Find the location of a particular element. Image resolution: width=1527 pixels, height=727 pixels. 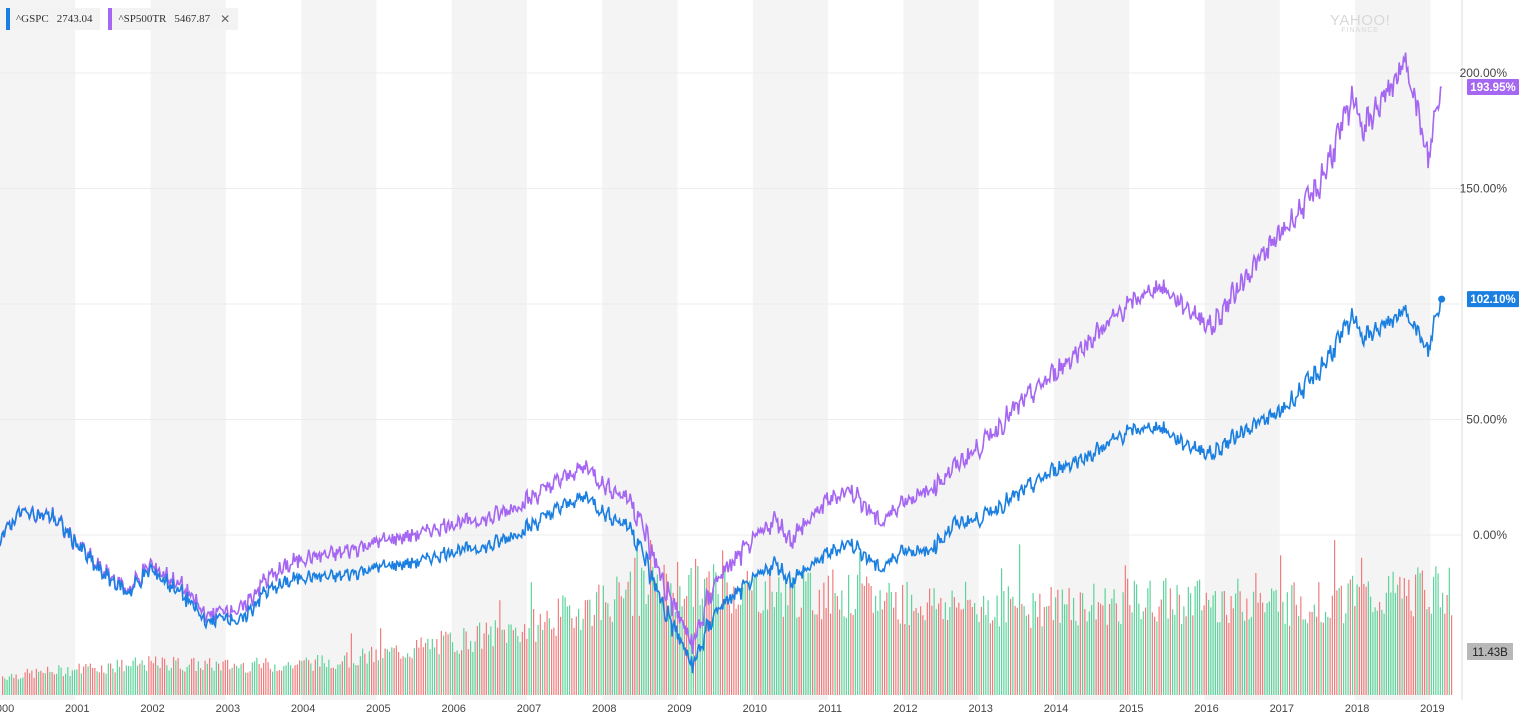

year-band-2000 is located at coordinates (38, 350).